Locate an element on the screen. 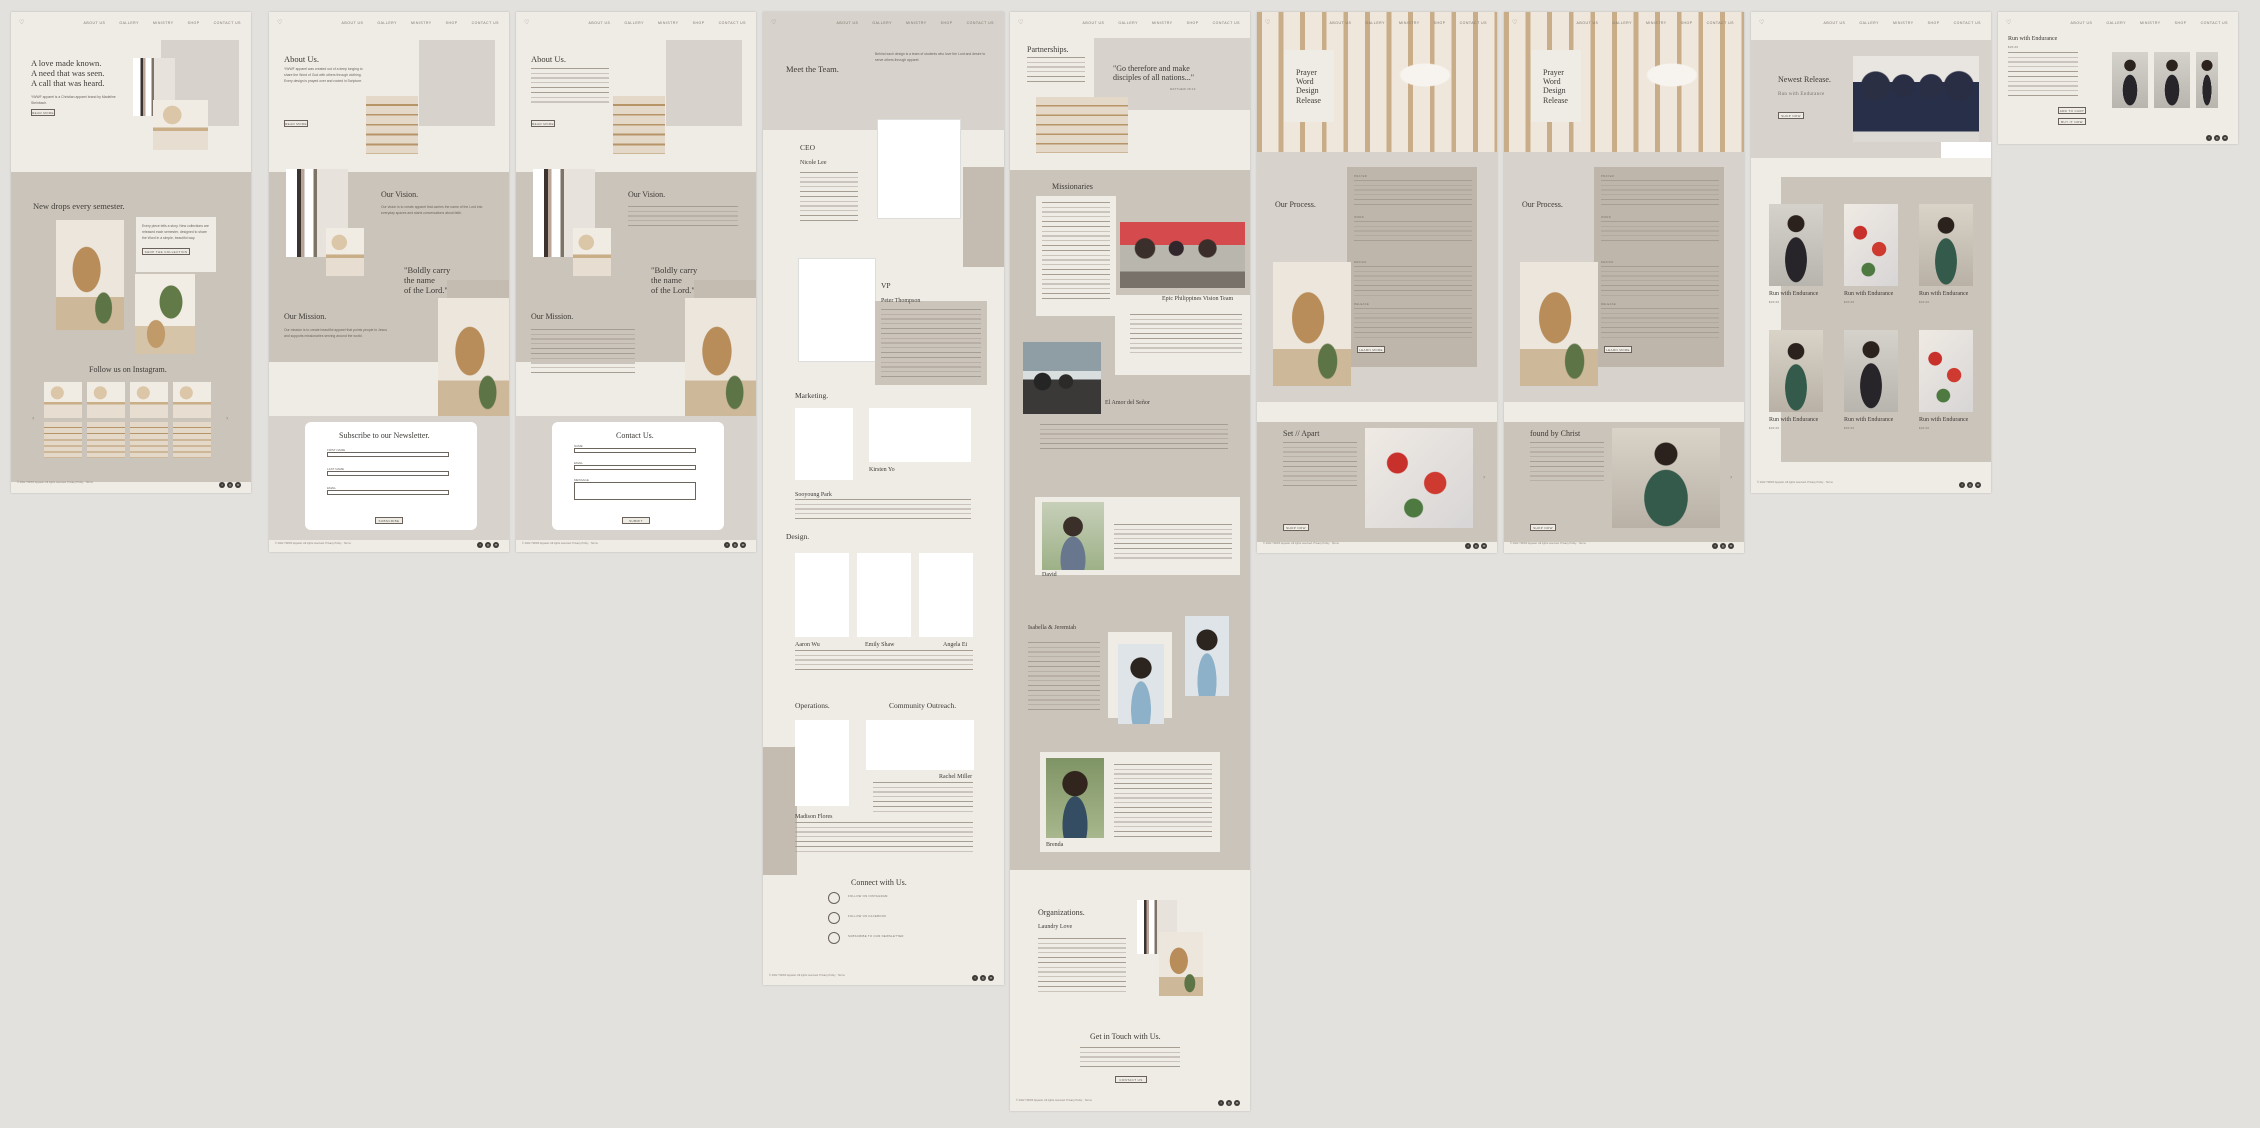  add-to-cart-button: ADD TO CART is located at coordinates (2072, 110).